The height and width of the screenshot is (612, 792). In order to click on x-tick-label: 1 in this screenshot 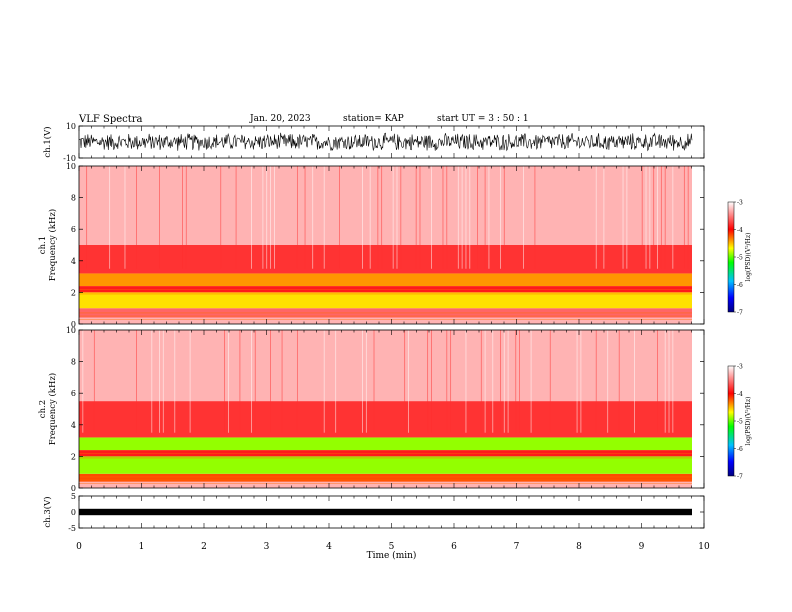, I will do `click(142, 547)`.